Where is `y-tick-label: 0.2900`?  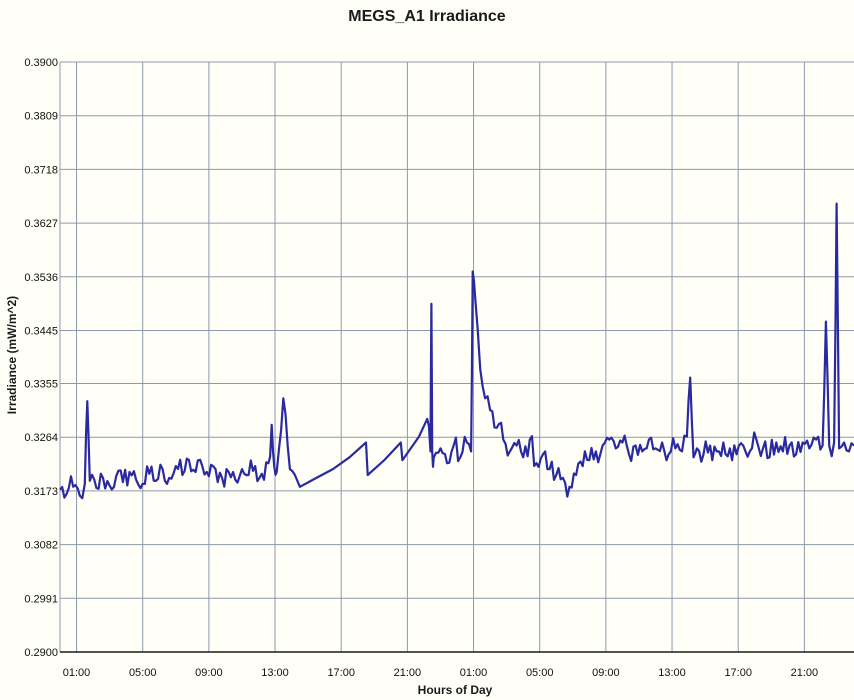
y-tick-label: 0.2900 is located at coordinates (41, 653).